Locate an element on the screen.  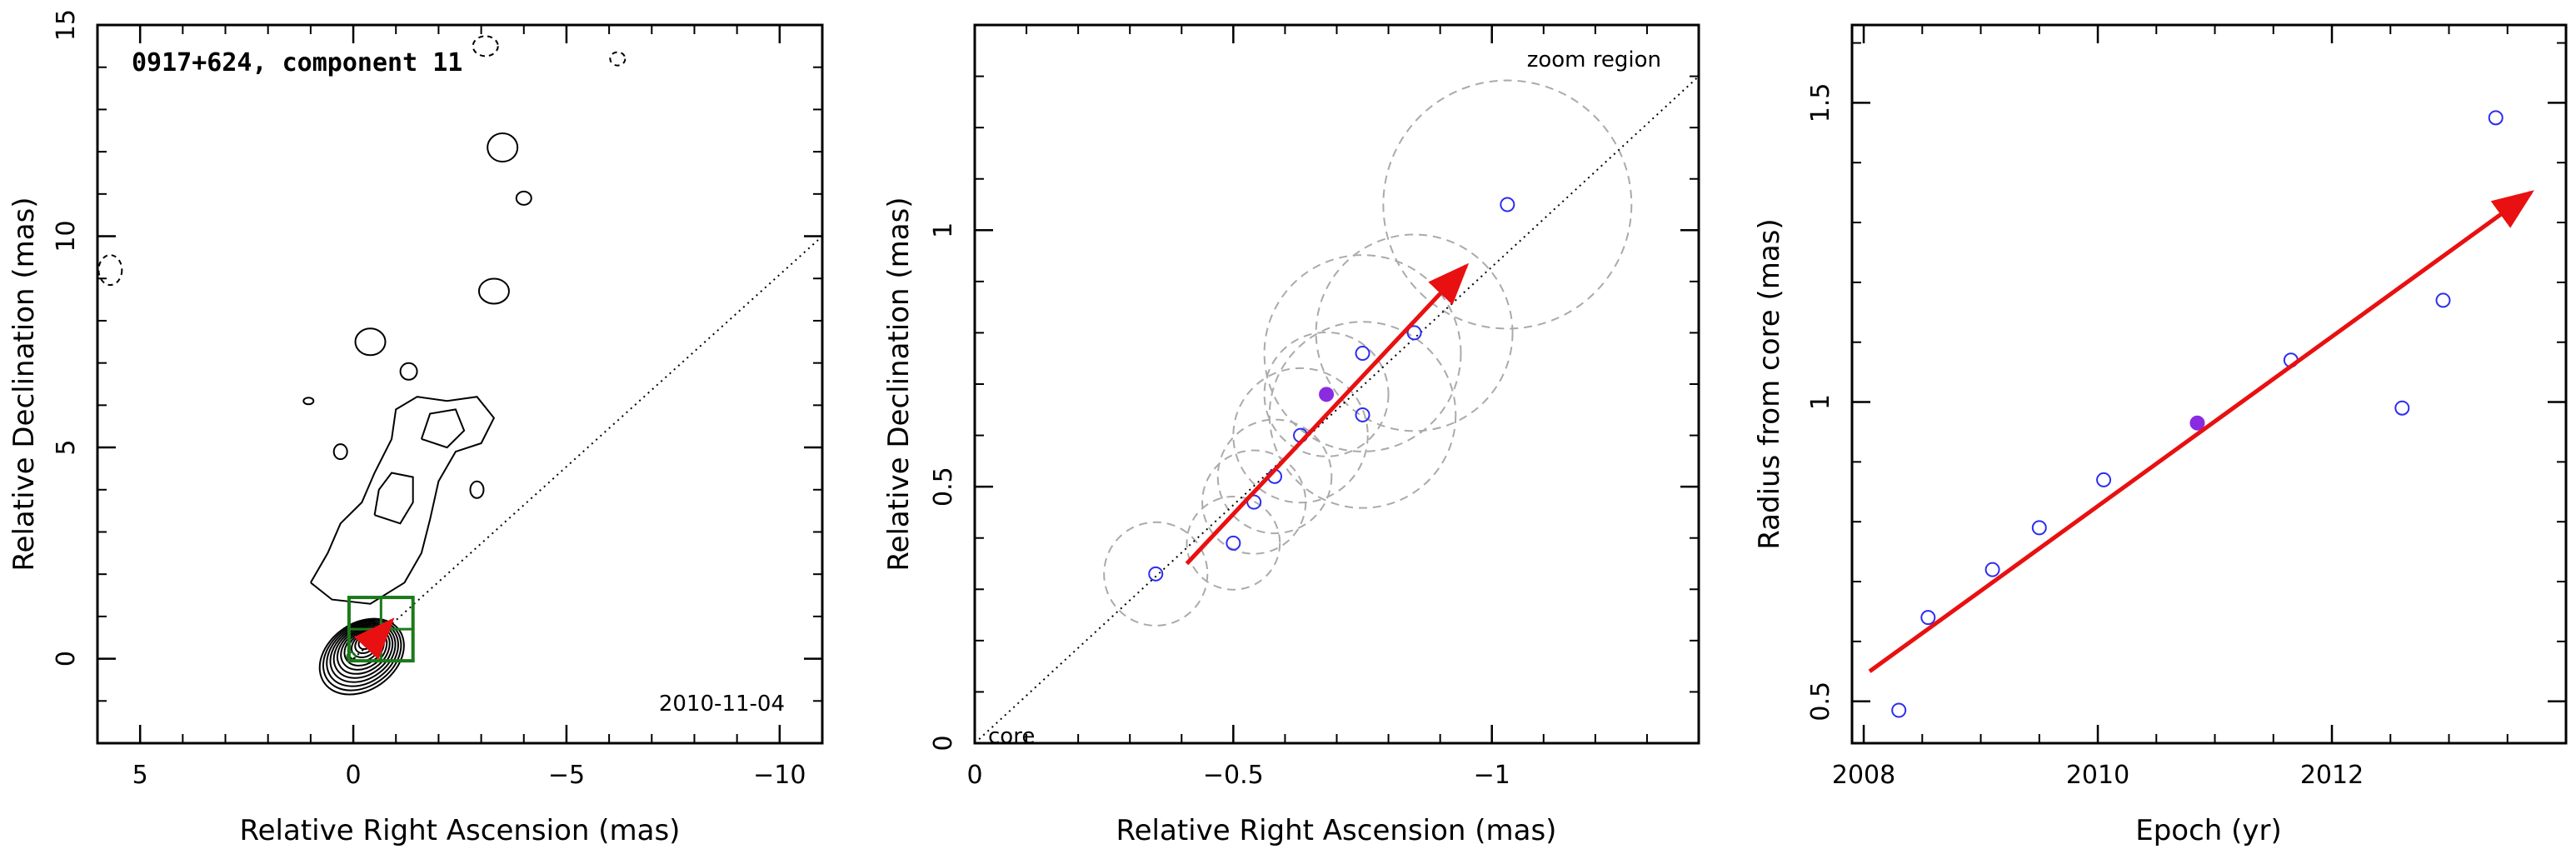
y-tick-label: 10 is located at coordinates (66, 236).